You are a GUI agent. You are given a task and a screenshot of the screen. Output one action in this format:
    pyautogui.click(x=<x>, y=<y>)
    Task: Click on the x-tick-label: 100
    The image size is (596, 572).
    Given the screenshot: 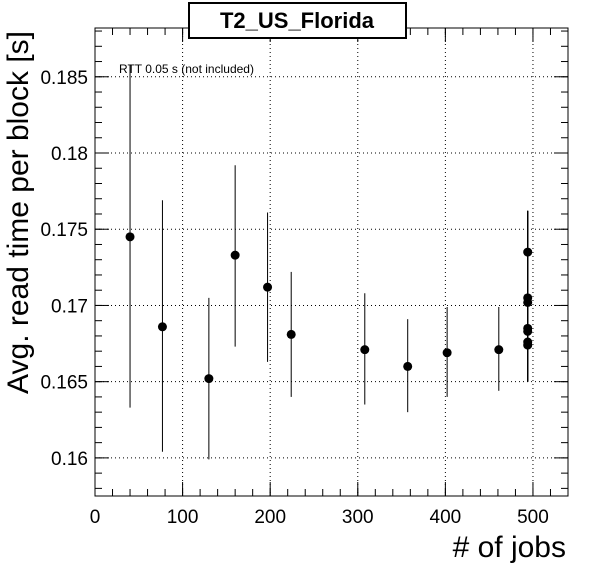 What is the action you would take?
    pyautogui.click(x=183, y=517)
    